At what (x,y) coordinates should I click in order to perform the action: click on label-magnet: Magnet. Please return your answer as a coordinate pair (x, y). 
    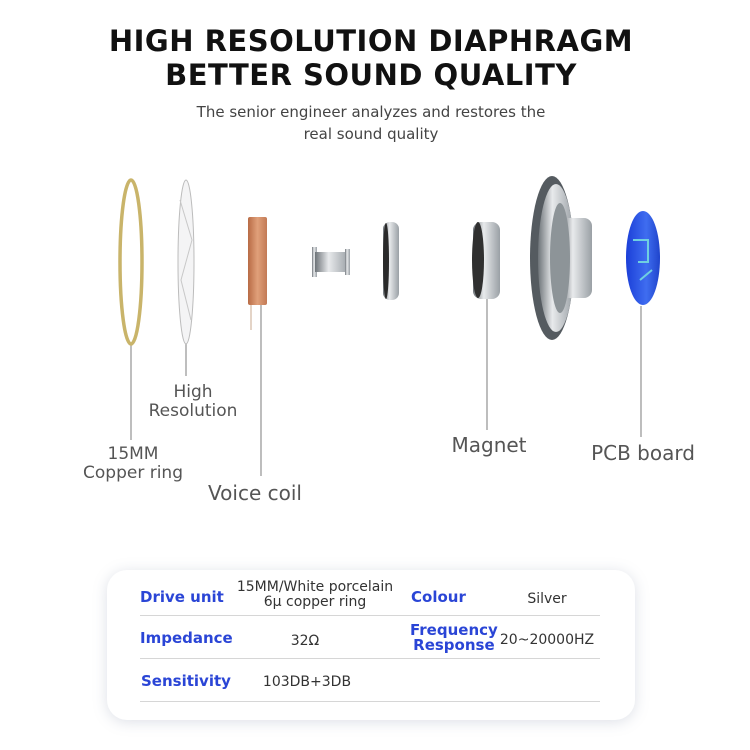
    Looking at the image, I should click on (489, 445).